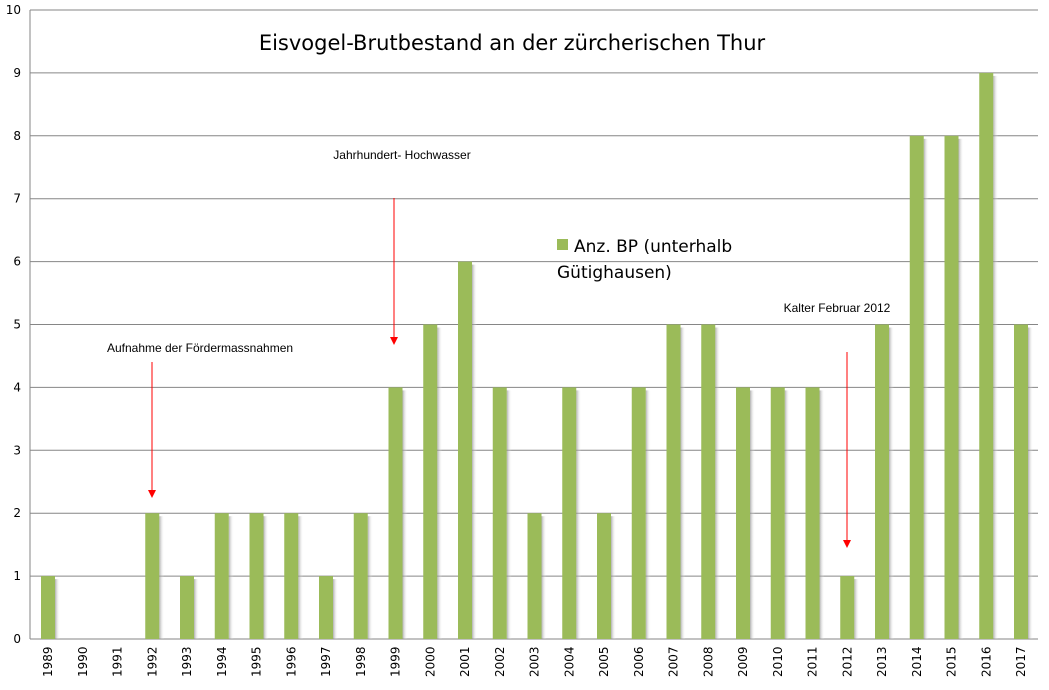 Image resolution: width=1049 pixels, height=690 pixels. Describe the element at coordinates (562, 244) in the screenshot. I see `legend-swatch` at that location.